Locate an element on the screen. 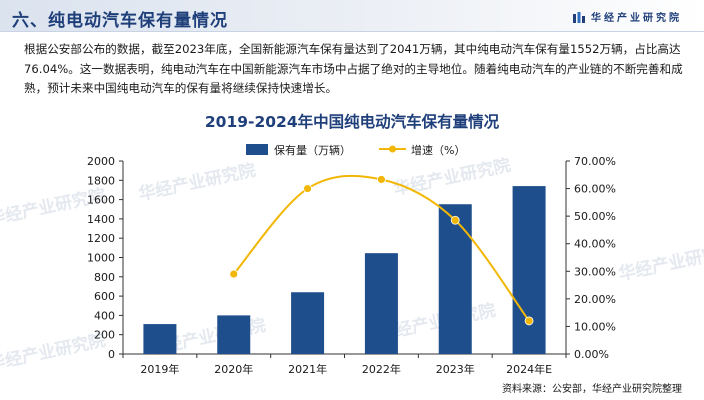 This screenshot has width=704, height=400. x-tick-label: 2022年 is located at coordinates (381, 369).